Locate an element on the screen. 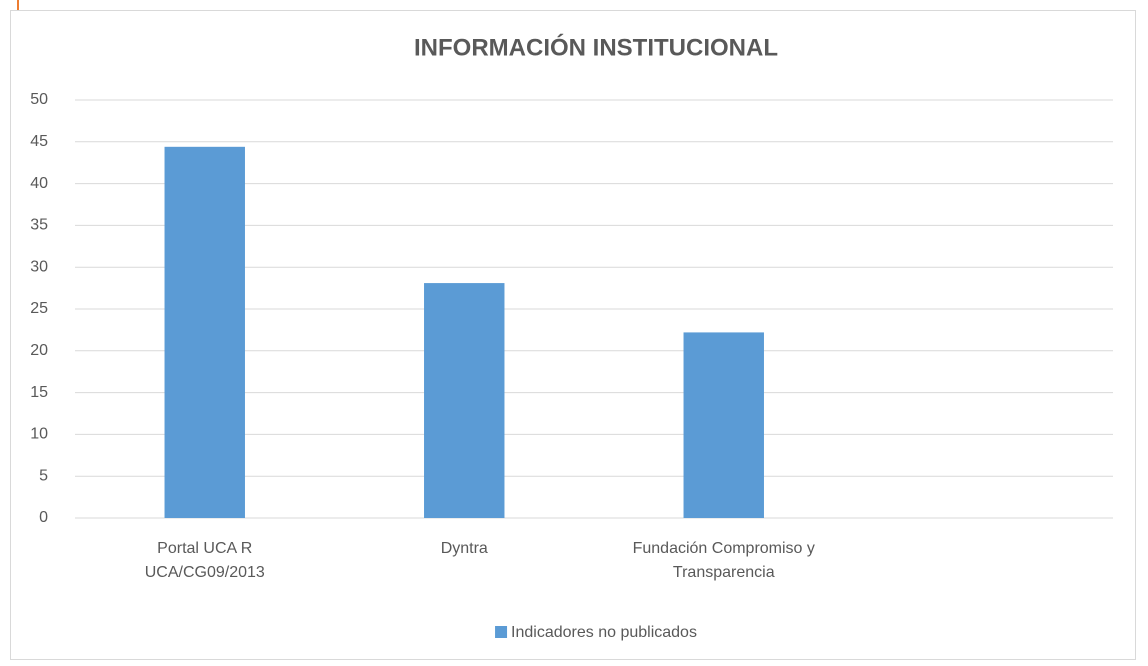 This screenshot has height=666, width=1148. y-tick-label: 30 is located at coordinates (39, 266).